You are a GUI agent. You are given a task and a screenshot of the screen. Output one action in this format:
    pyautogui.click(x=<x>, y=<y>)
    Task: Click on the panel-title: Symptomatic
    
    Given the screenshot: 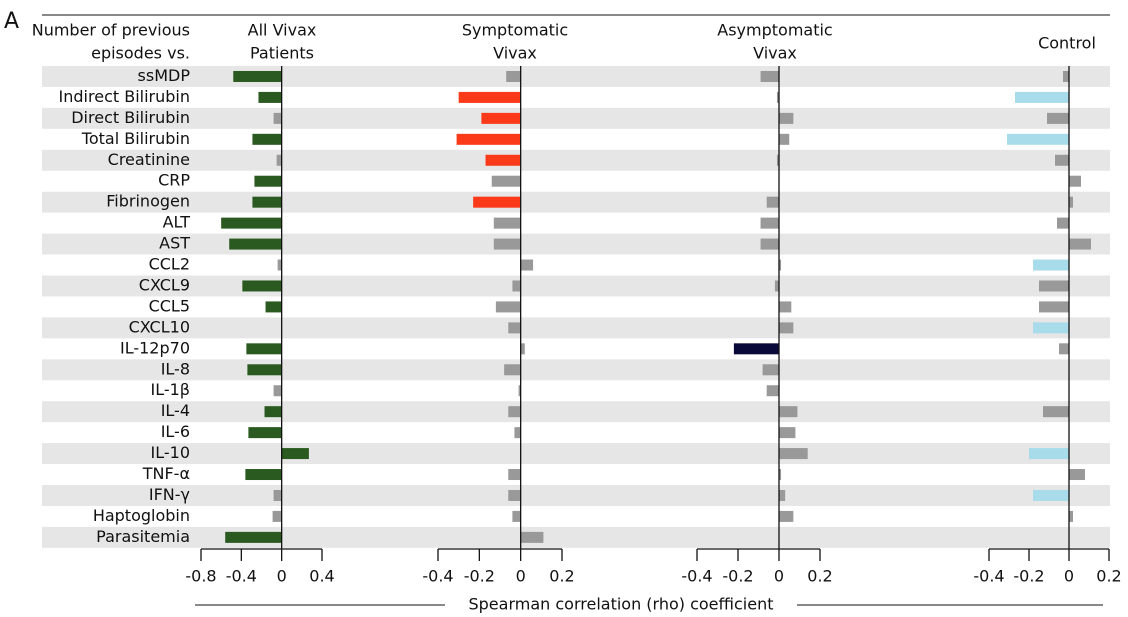 What is the action you would take?
    pyautogui.click(x=515, y=30)
    